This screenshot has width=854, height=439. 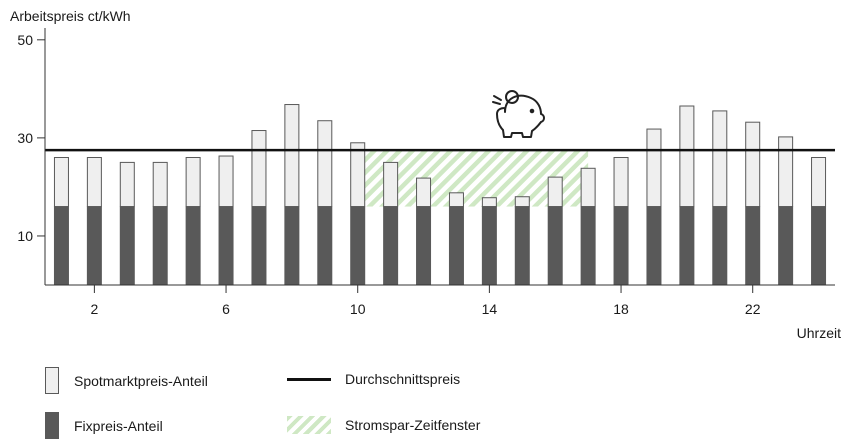 I want to click on y-tick-label: 10, so click(x=25, y=236).